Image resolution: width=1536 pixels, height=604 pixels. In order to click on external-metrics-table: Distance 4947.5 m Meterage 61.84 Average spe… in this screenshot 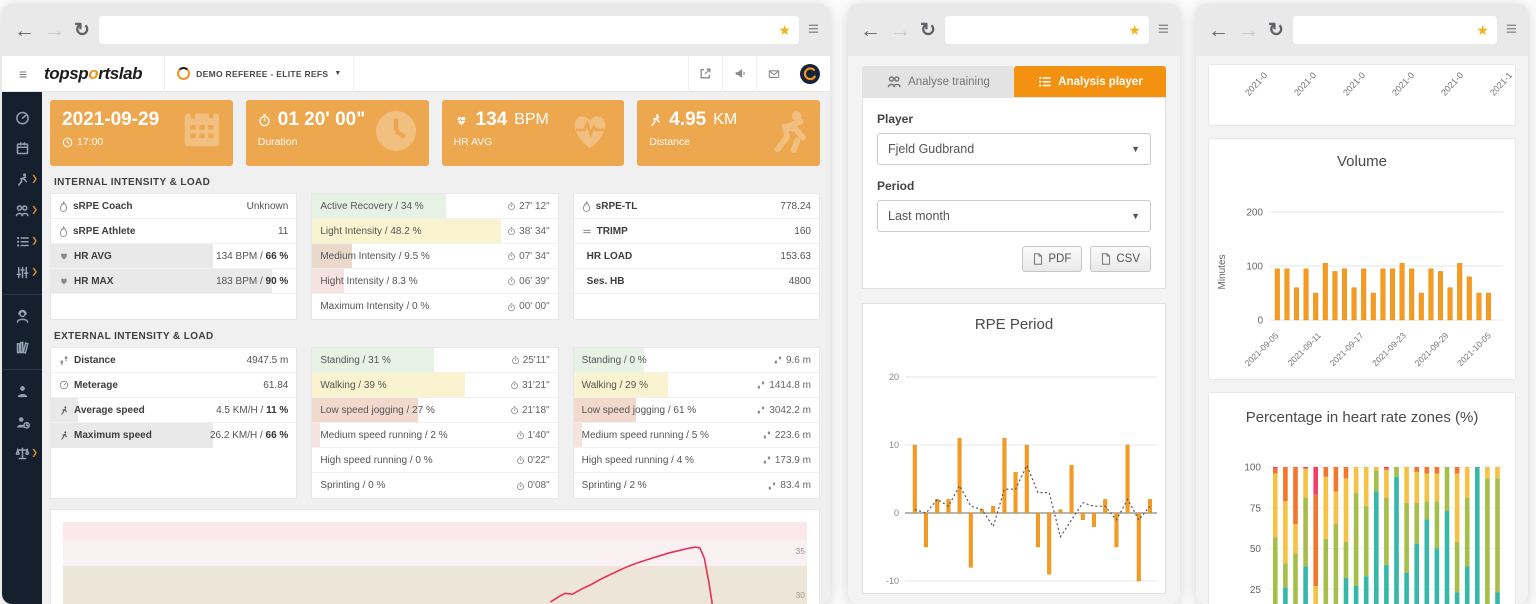, I will do `click(174, 423)`.